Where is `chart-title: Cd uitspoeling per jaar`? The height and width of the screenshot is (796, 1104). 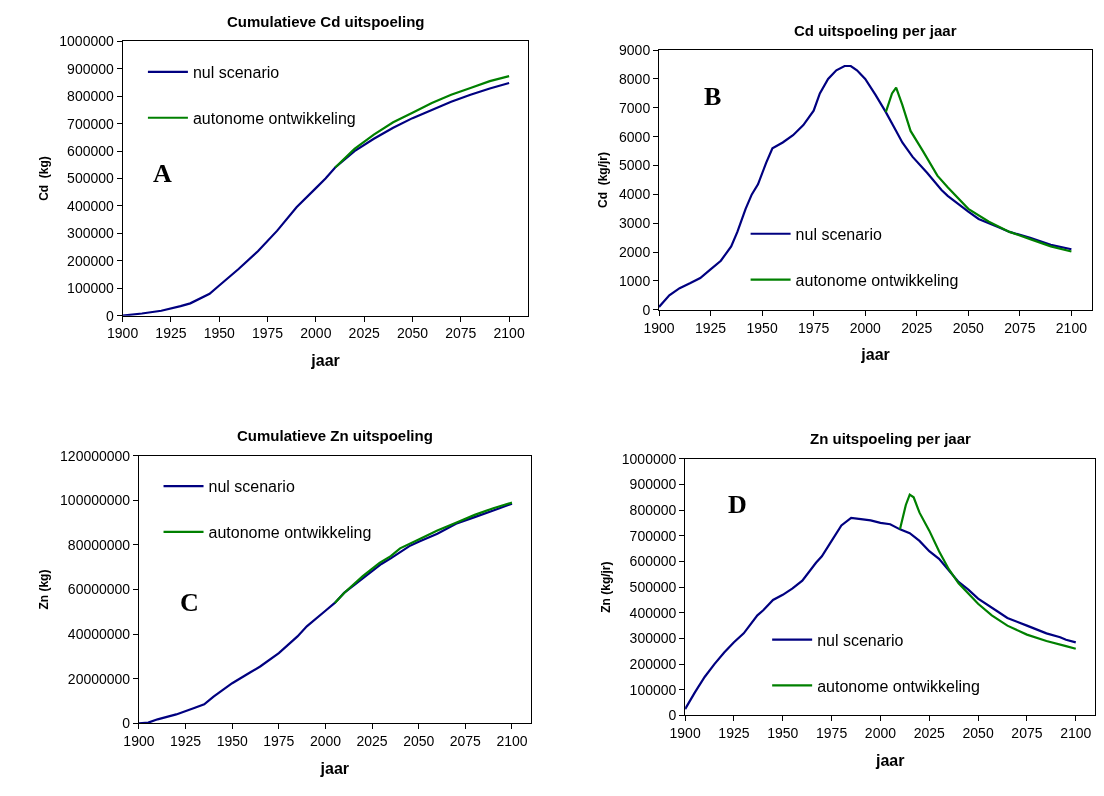 chart-title: Cd uitspoeling per jaar is located at coordinates (875, 30).